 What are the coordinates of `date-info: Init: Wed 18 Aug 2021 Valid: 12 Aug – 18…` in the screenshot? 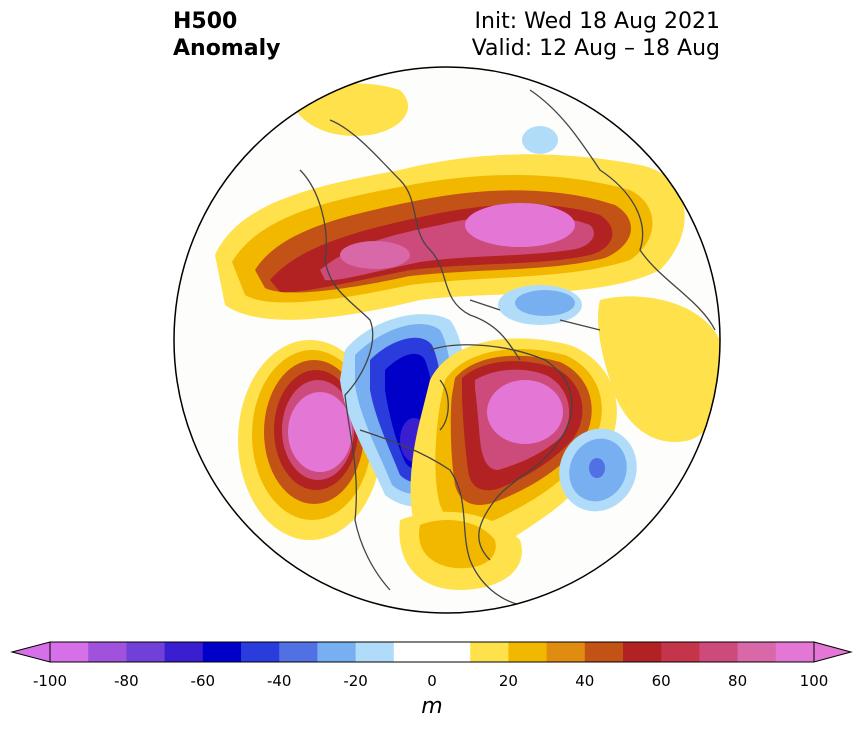 It's located at (596, 35).